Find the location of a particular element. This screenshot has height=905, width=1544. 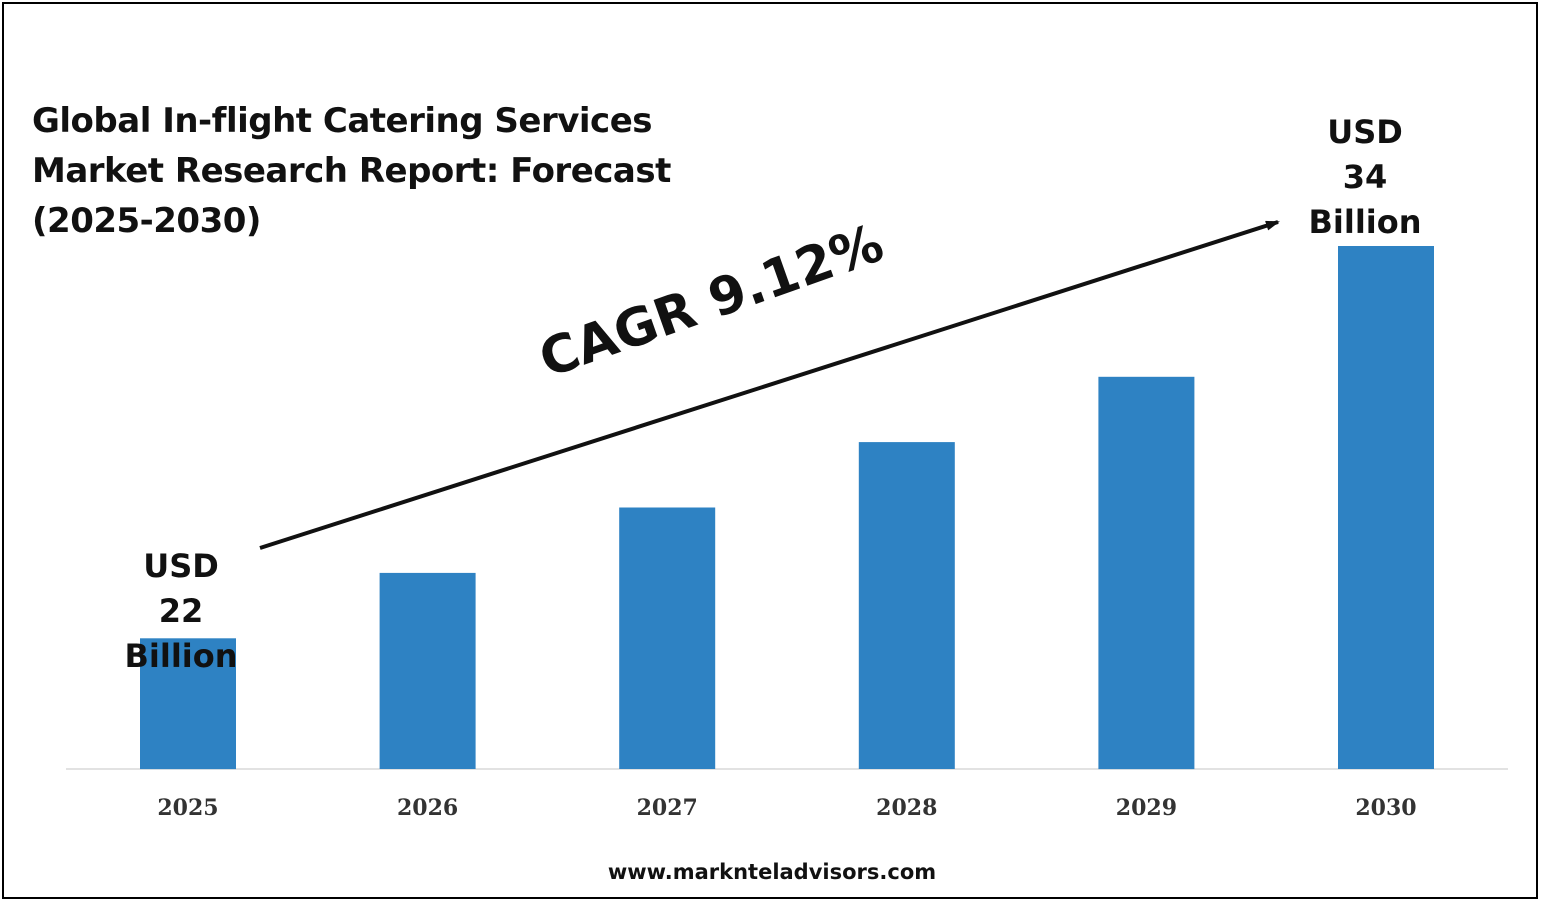

start-value-label-line-2: 22 is located at coordinates (181, 611).